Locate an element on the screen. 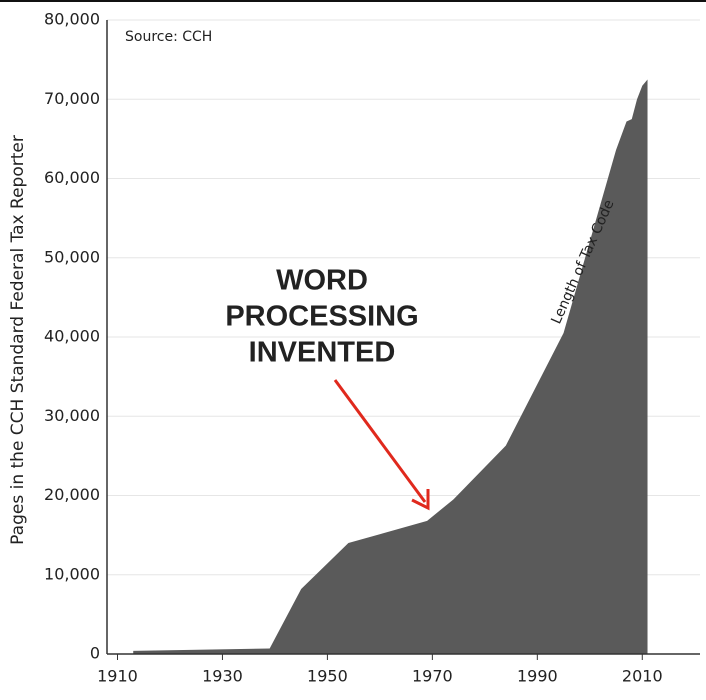 This screenshot has height=700, width=706. annotation-line: WORD is located at coordinates (322, 281).